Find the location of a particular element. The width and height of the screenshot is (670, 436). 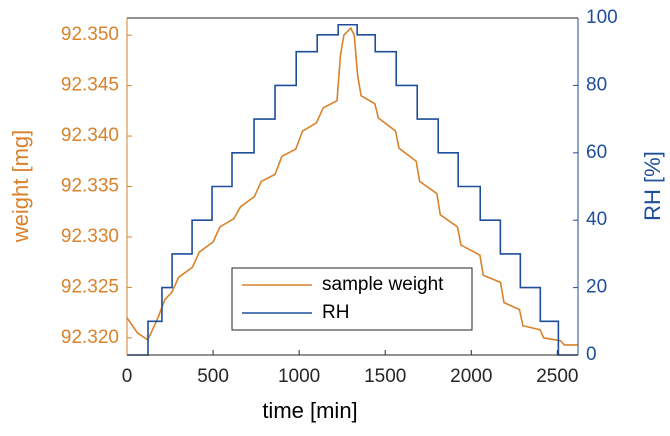

y2-tick-label: 40 is located at coordinates (596, 219).